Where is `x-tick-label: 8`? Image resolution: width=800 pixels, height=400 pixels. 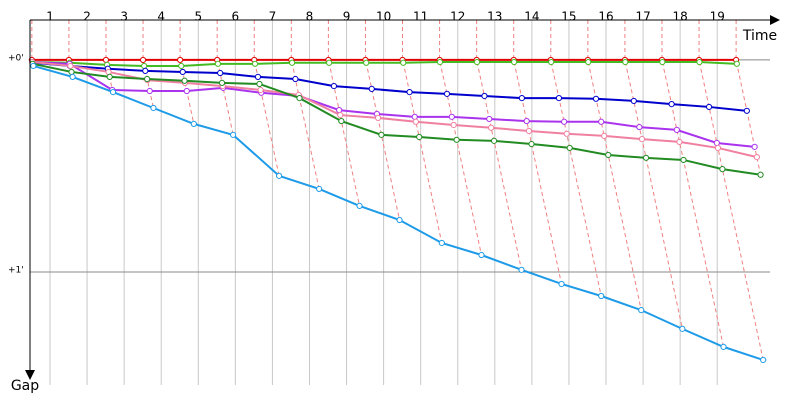
x-tick-label: 8 is located at coordinates (310, 17).